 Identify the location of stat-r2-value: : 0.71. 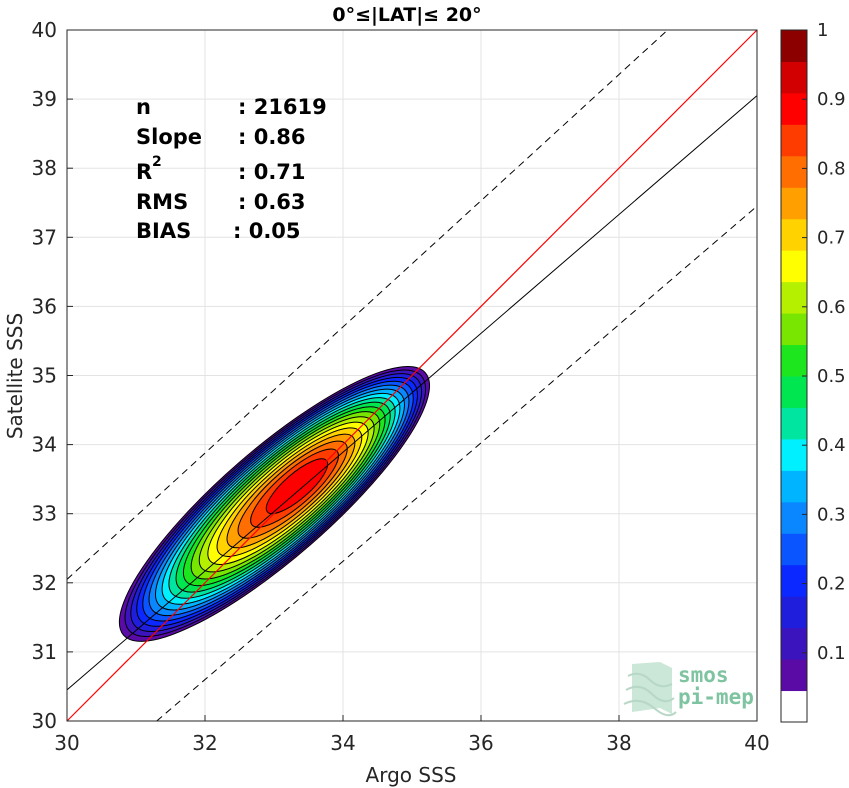
(272, 172).